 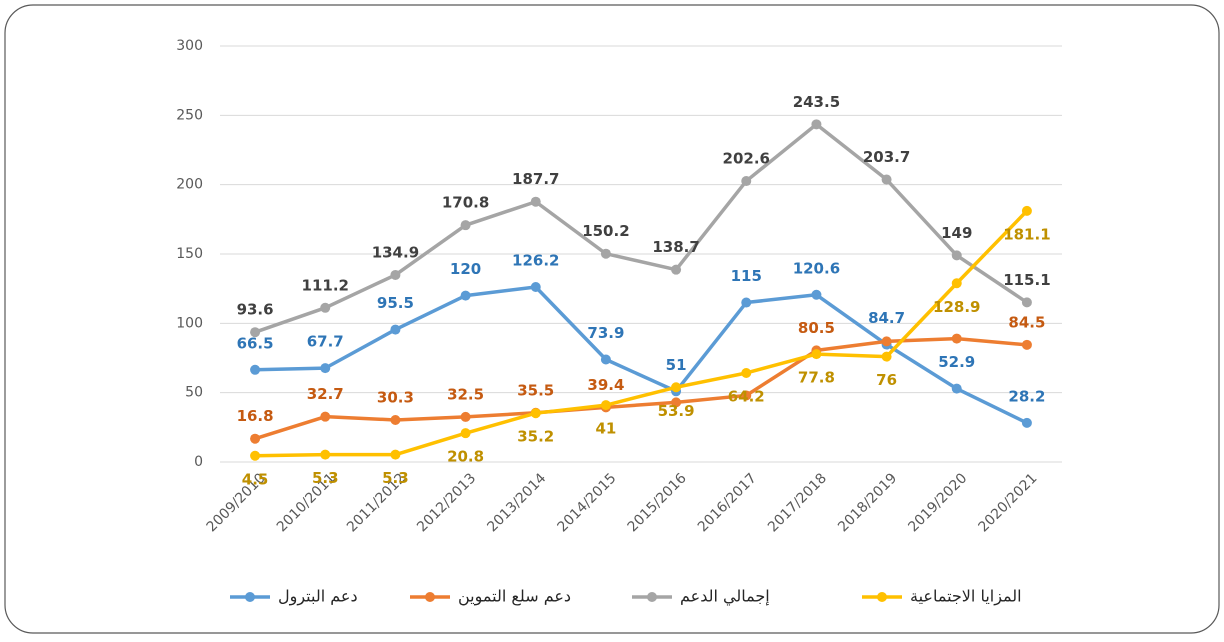 What do you see at coordinates (189, 254) in the screenshot?
I see `y-tick-label: 150` at bounding box center [189, 254].